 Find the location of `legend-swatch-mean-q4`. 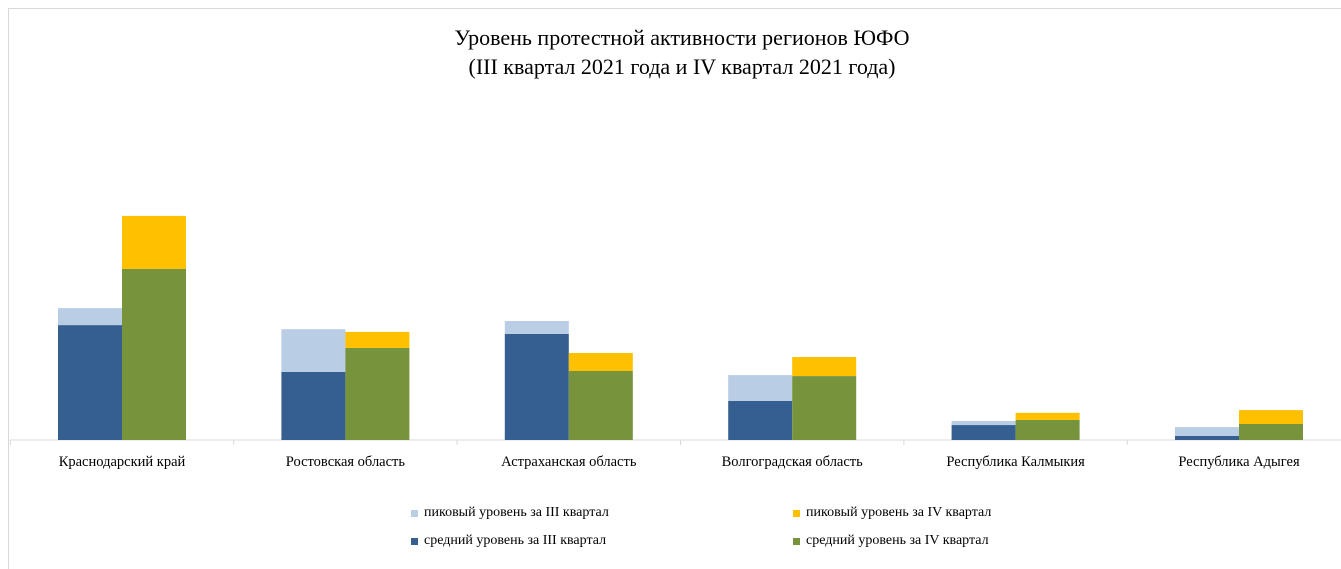

legend-swatch-mean-q4 is located at coordinates (796, 541).